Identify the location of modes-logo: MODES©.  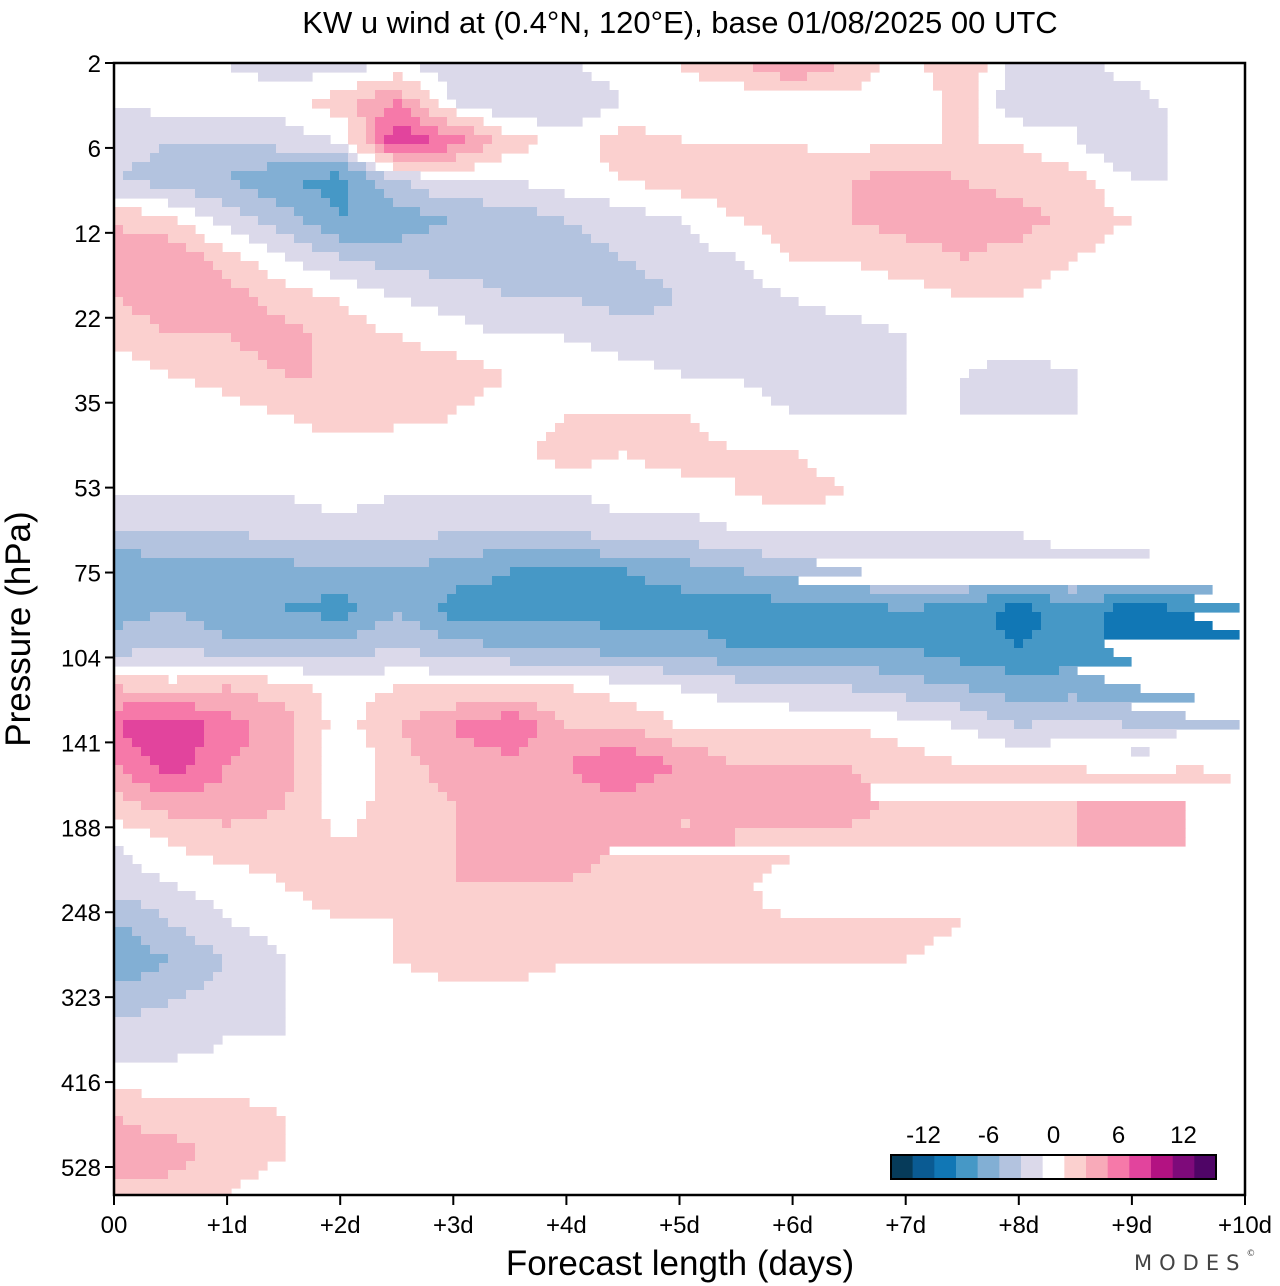
(1194, 1262).